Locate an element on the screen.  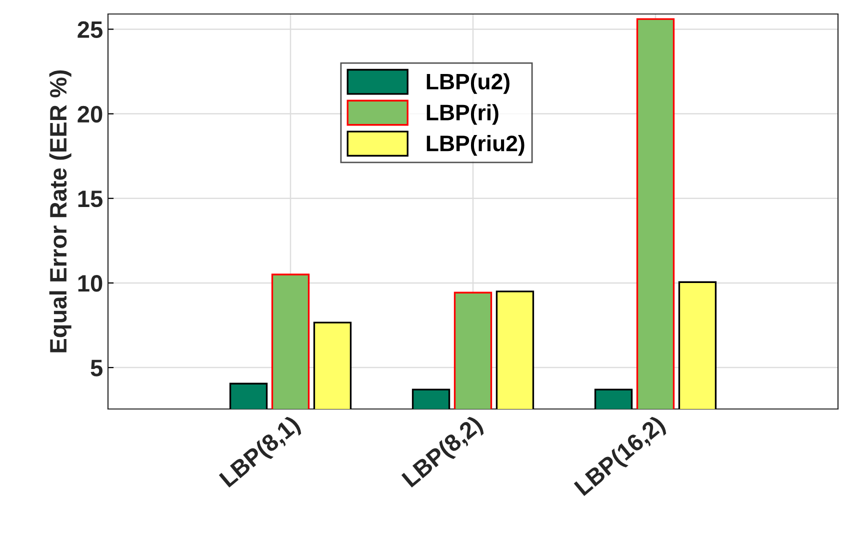
legend-label: LBP(ri) is located at coordinates (462, 114).